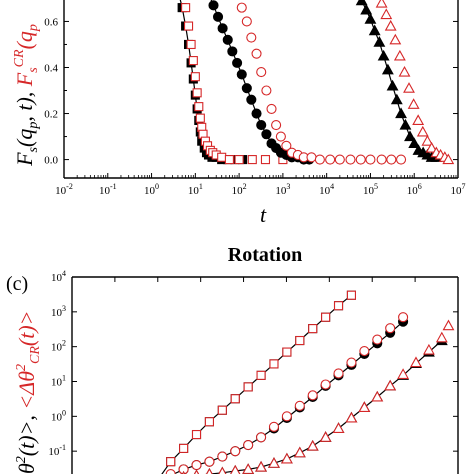  I want to click on y-tick-label: 10², so click(58, 346).